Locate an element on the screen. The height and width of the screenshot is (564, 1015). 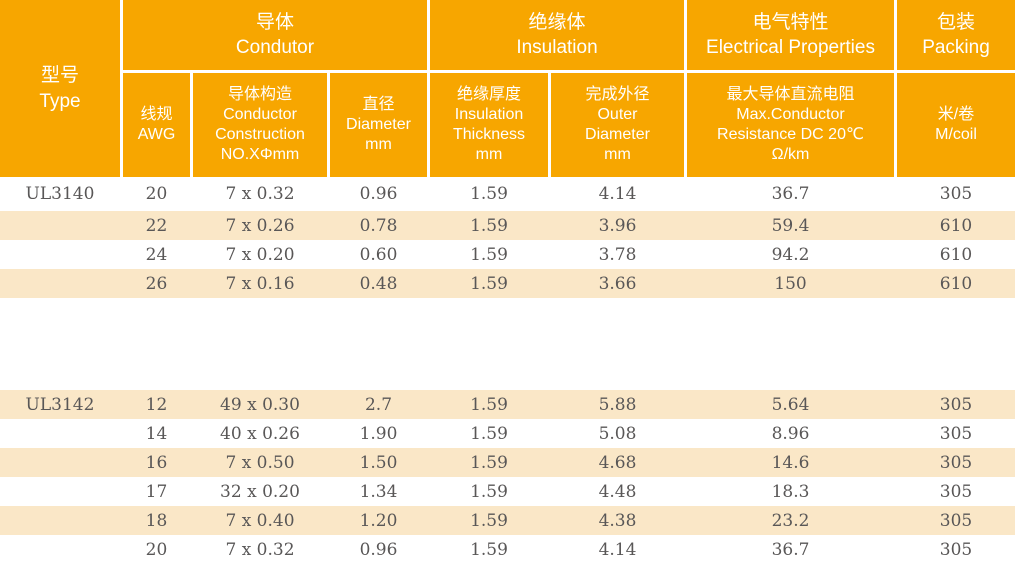
header-group-conductor-label: 导体 Condutor is located at coordinates (275, 35).